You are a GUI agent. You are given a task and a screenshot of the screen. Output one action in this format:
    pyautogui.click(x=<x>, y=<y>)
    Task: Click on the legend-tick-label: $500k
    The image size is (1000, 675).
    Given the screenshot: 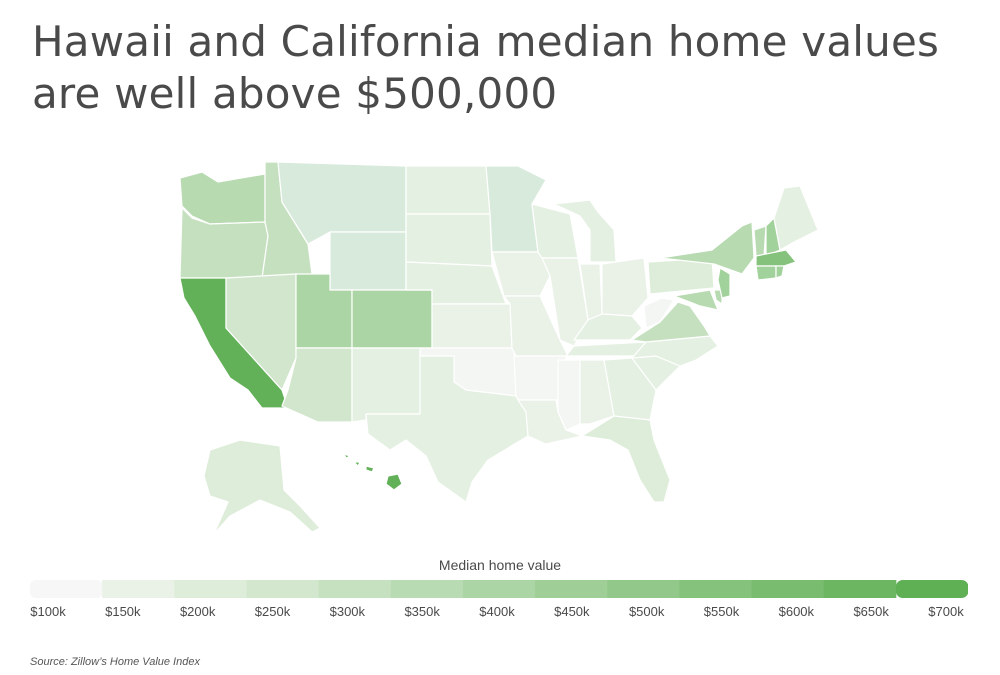 What is the action you would take?
    pyautogui.click(x=646, y=611)
    